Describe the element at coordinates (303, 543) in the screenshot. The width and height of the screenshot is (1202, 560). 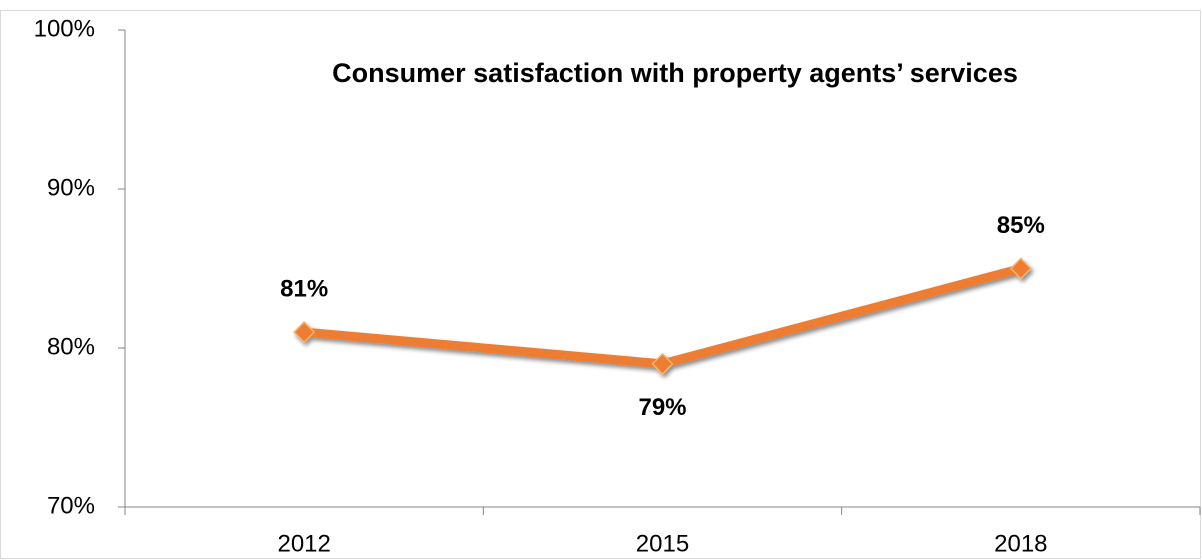
I see `x-tick-label: 2012` at that location.